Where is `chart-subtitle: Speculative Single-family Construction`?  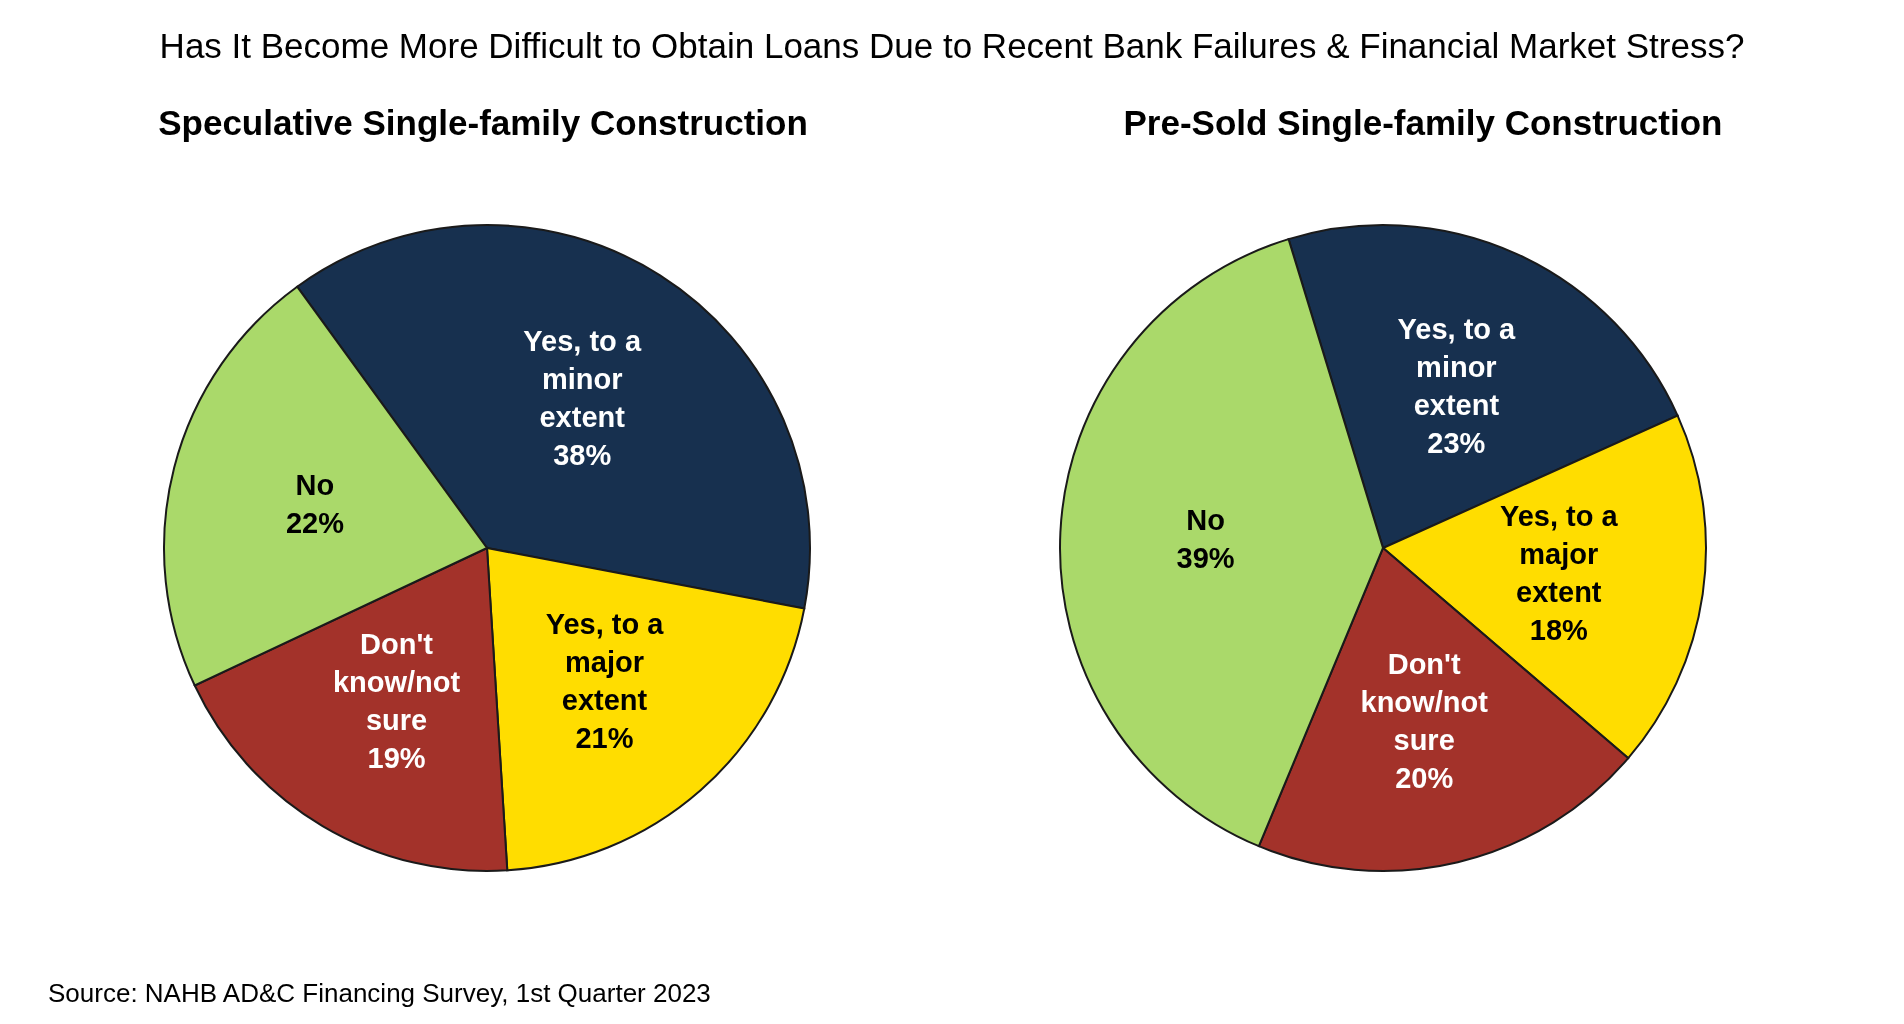
chart-subtitle: Speculative Single-family Construction is located at coordinates (483, 123).